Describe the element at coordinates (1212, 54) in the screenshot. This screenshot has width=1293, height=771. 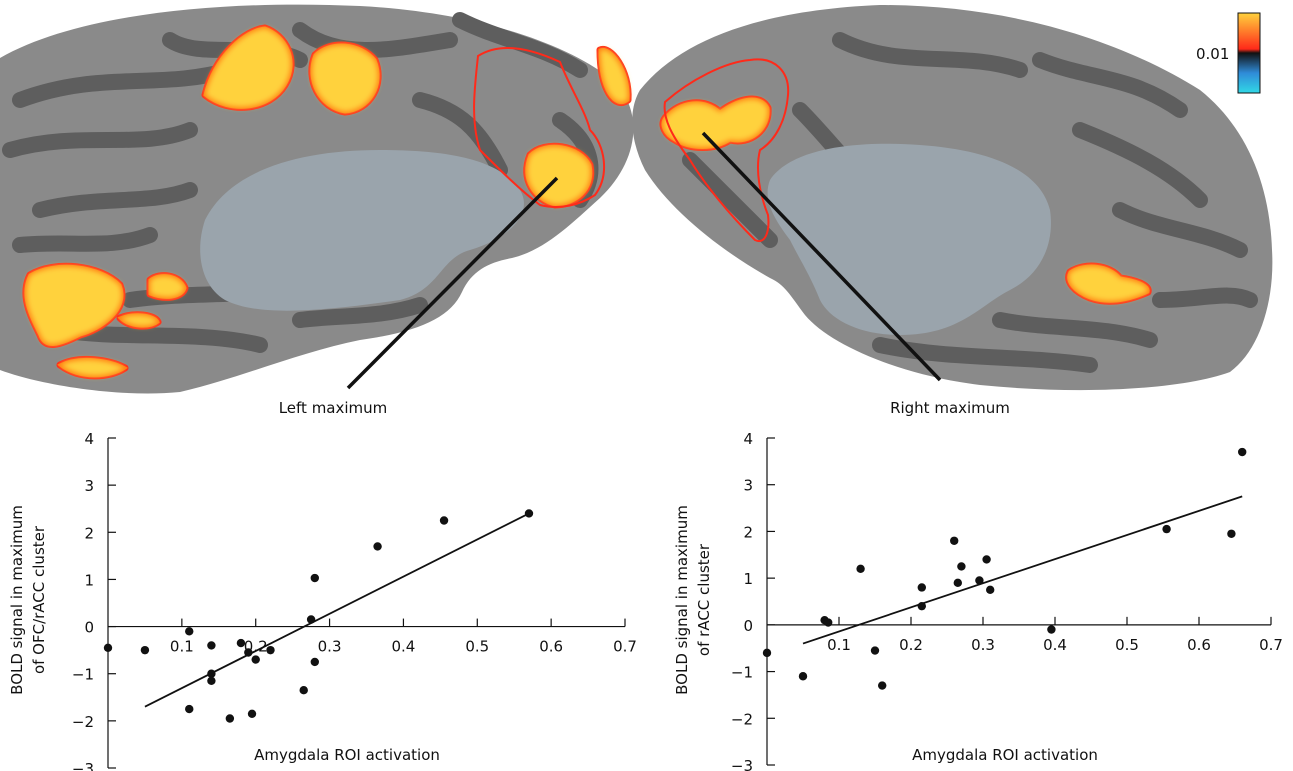
I see `colorbar-label: 0.01` at that location.